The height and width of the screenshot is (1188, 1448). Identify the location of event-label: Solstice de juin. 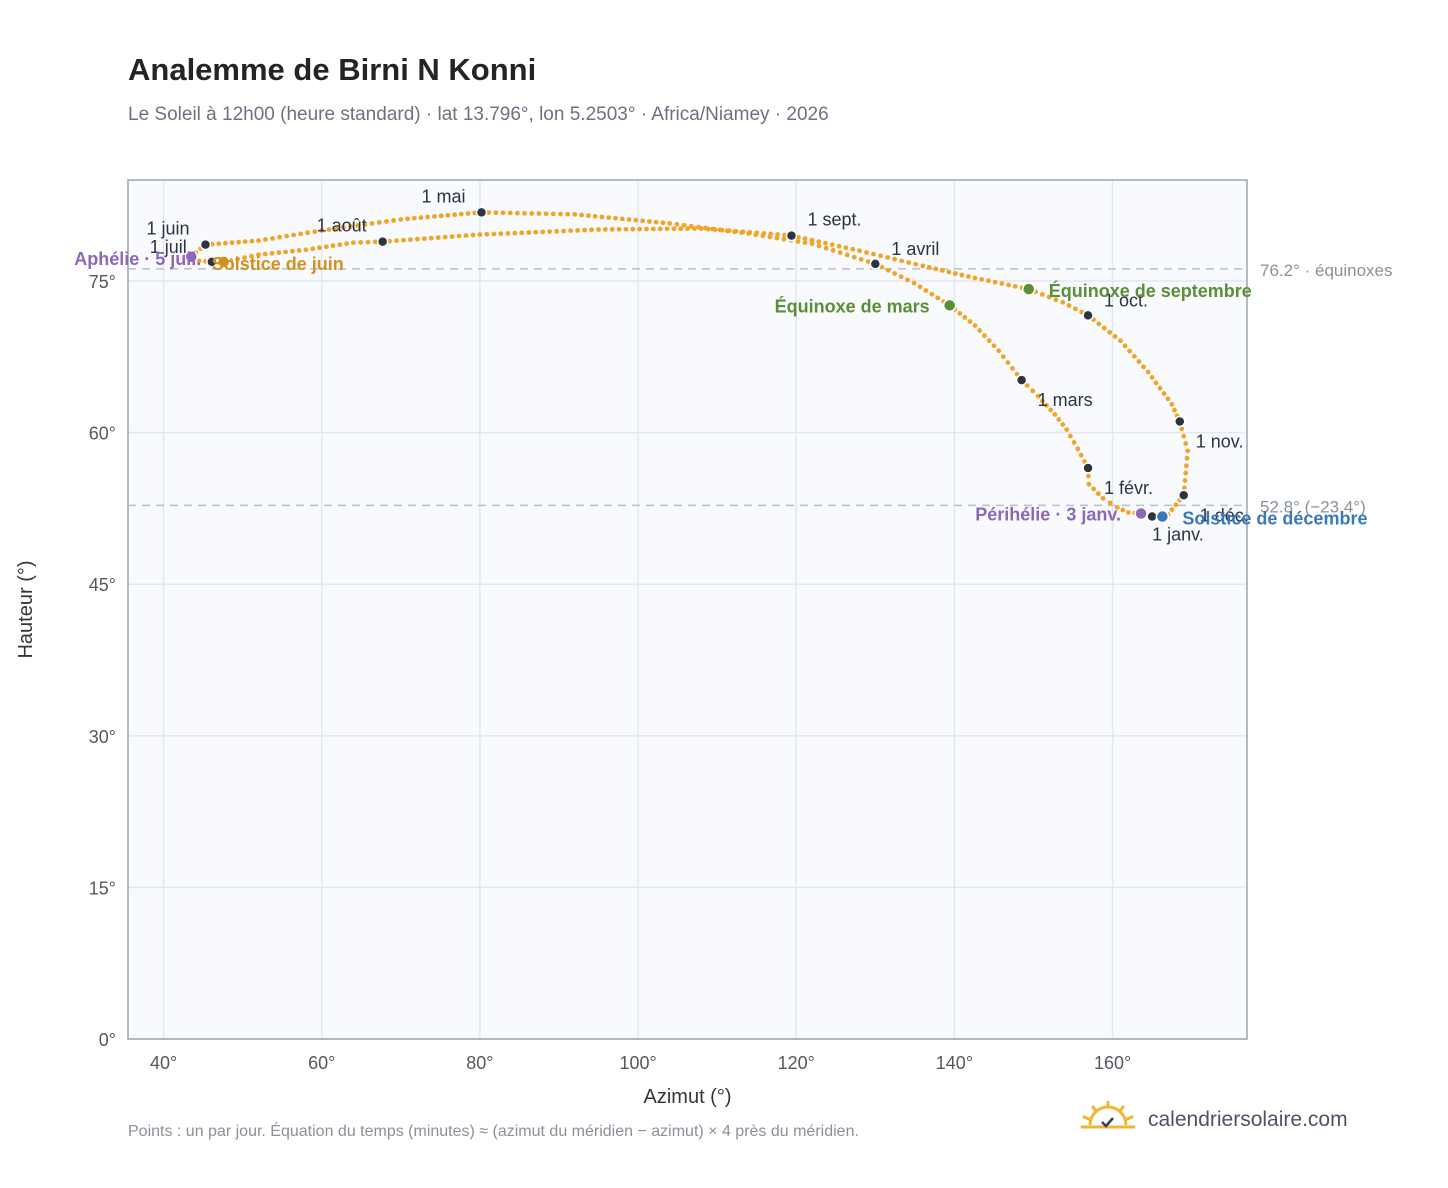
(278, 264).